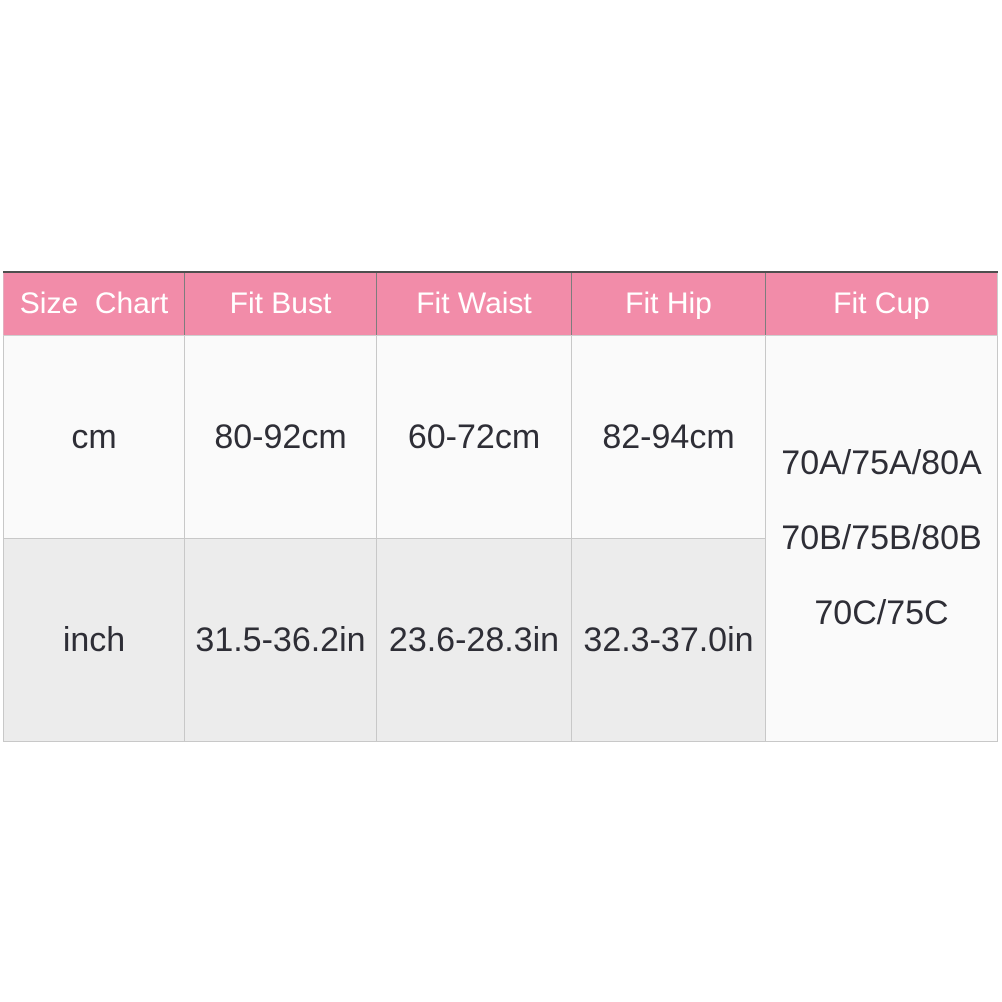  What do you see at coordinates (94, 640) in the screenshot?
I see `row-label-inch: inch` at bounding box center [94, 640].